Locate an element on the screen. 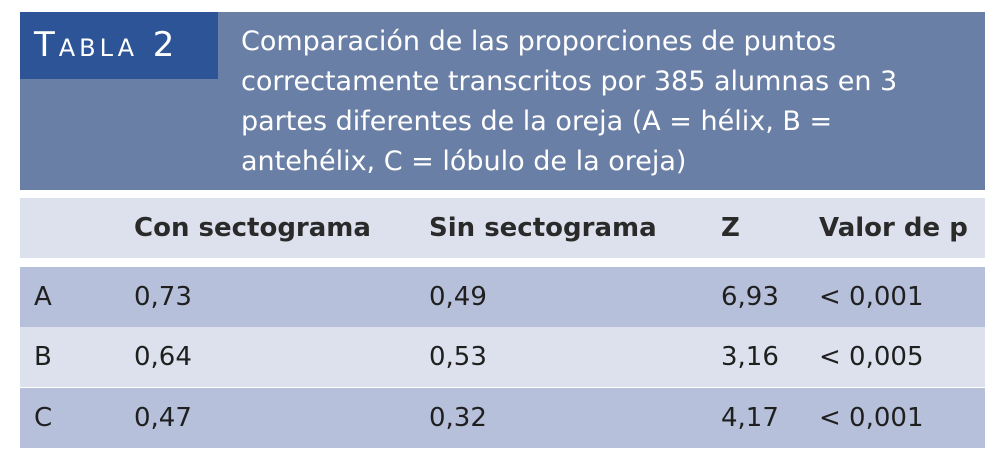  cell-z: 3,16 is located at coordinates (750, 357).